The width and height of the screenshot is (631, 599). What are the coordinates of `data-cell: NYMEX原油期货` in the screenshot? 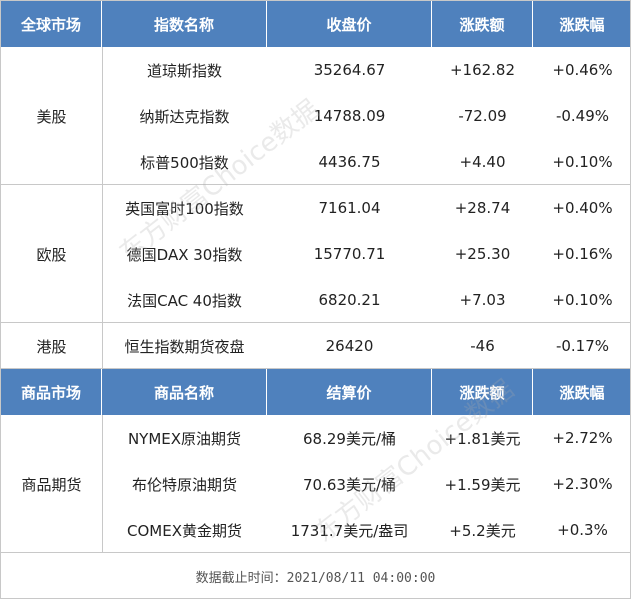 It's located at (184, 438).